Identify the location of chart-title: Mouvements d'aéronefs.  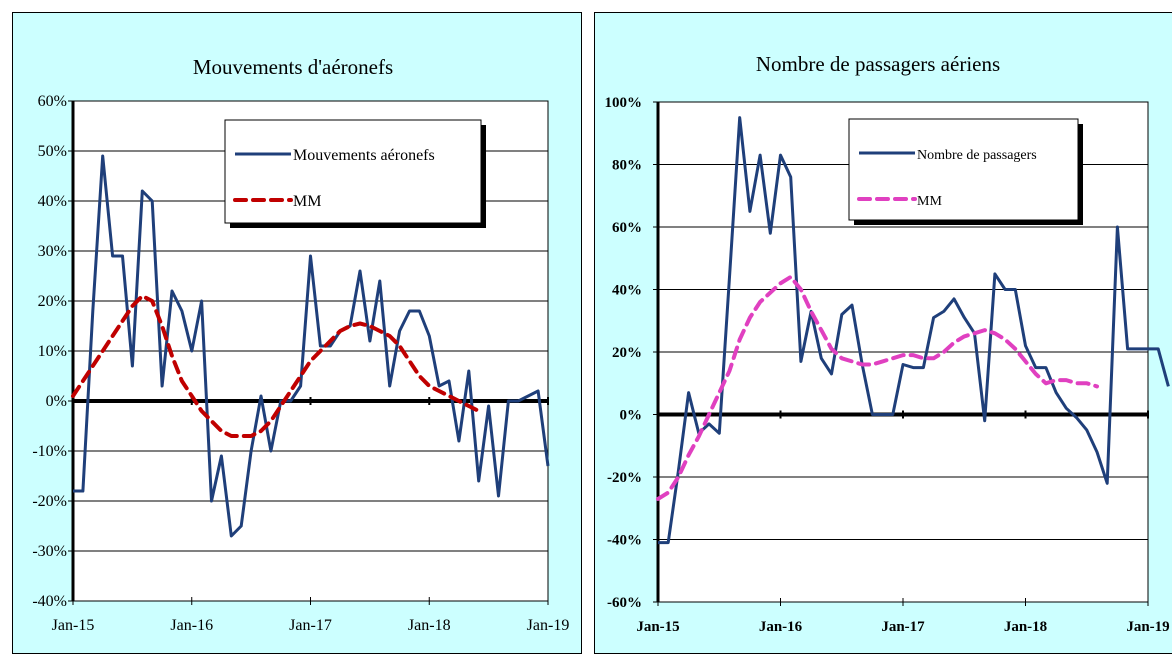
(293, 67).